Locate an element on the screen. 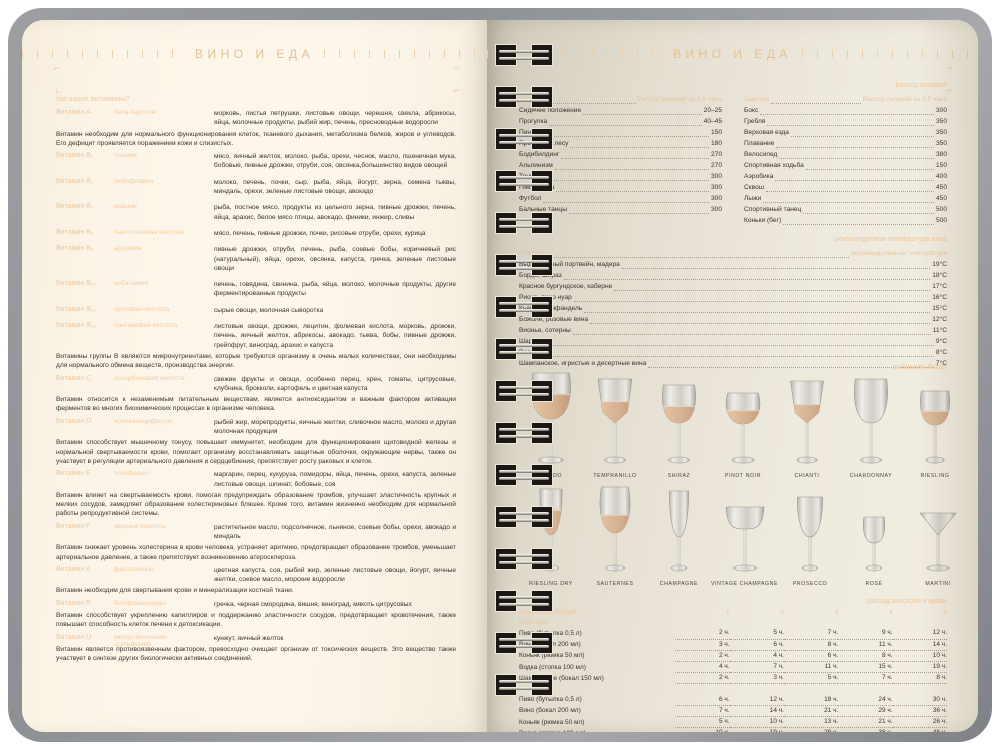 This screenshot has width=1000, height=750. vitamin-name: Витамин A is located at coordinates (73, 112).